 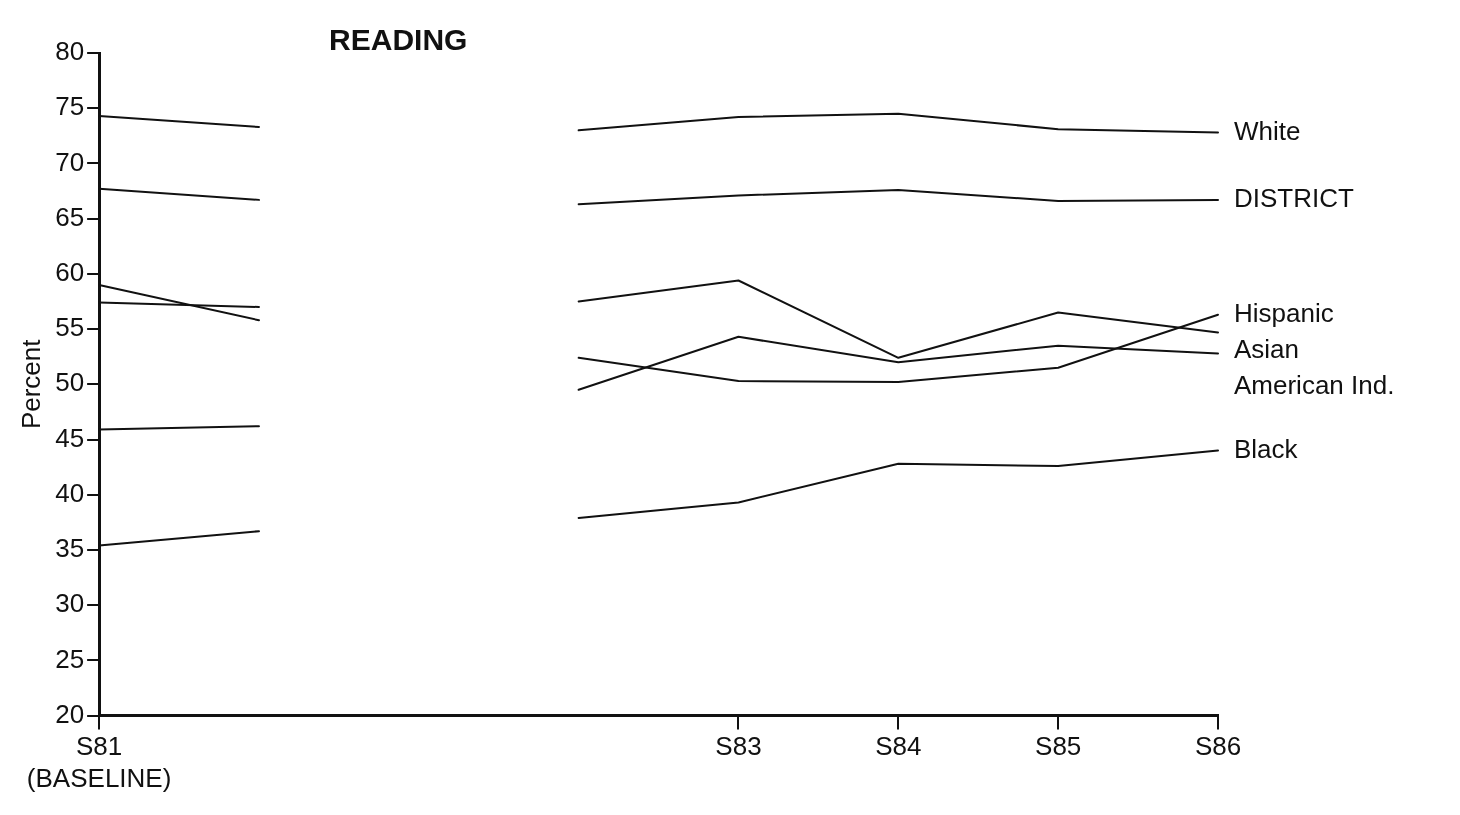 I want to click on series-label: Hispanic, so click(x=1284, y=312).